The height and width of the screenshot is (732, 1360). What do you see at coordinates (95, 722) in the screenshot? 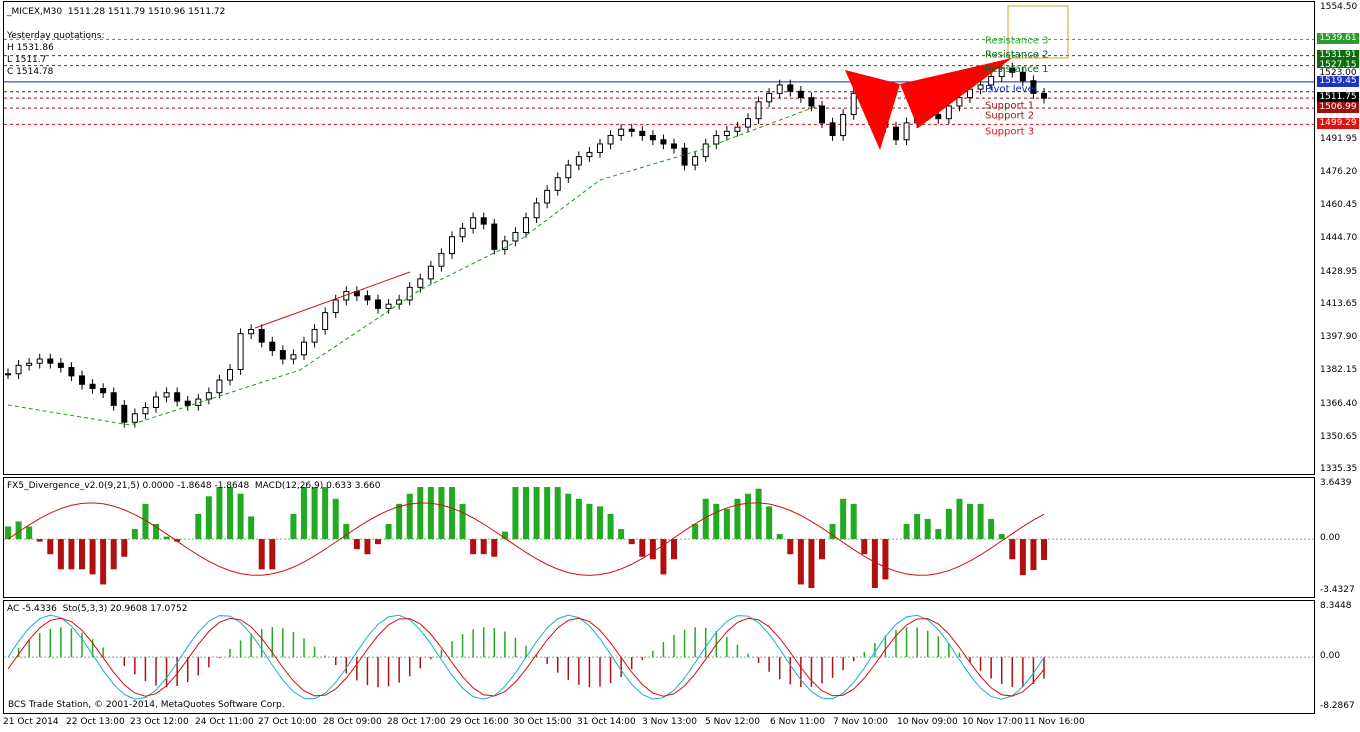
I see `time-axis-label: 22 Oct 13:00` at bounding box center [95, 722].